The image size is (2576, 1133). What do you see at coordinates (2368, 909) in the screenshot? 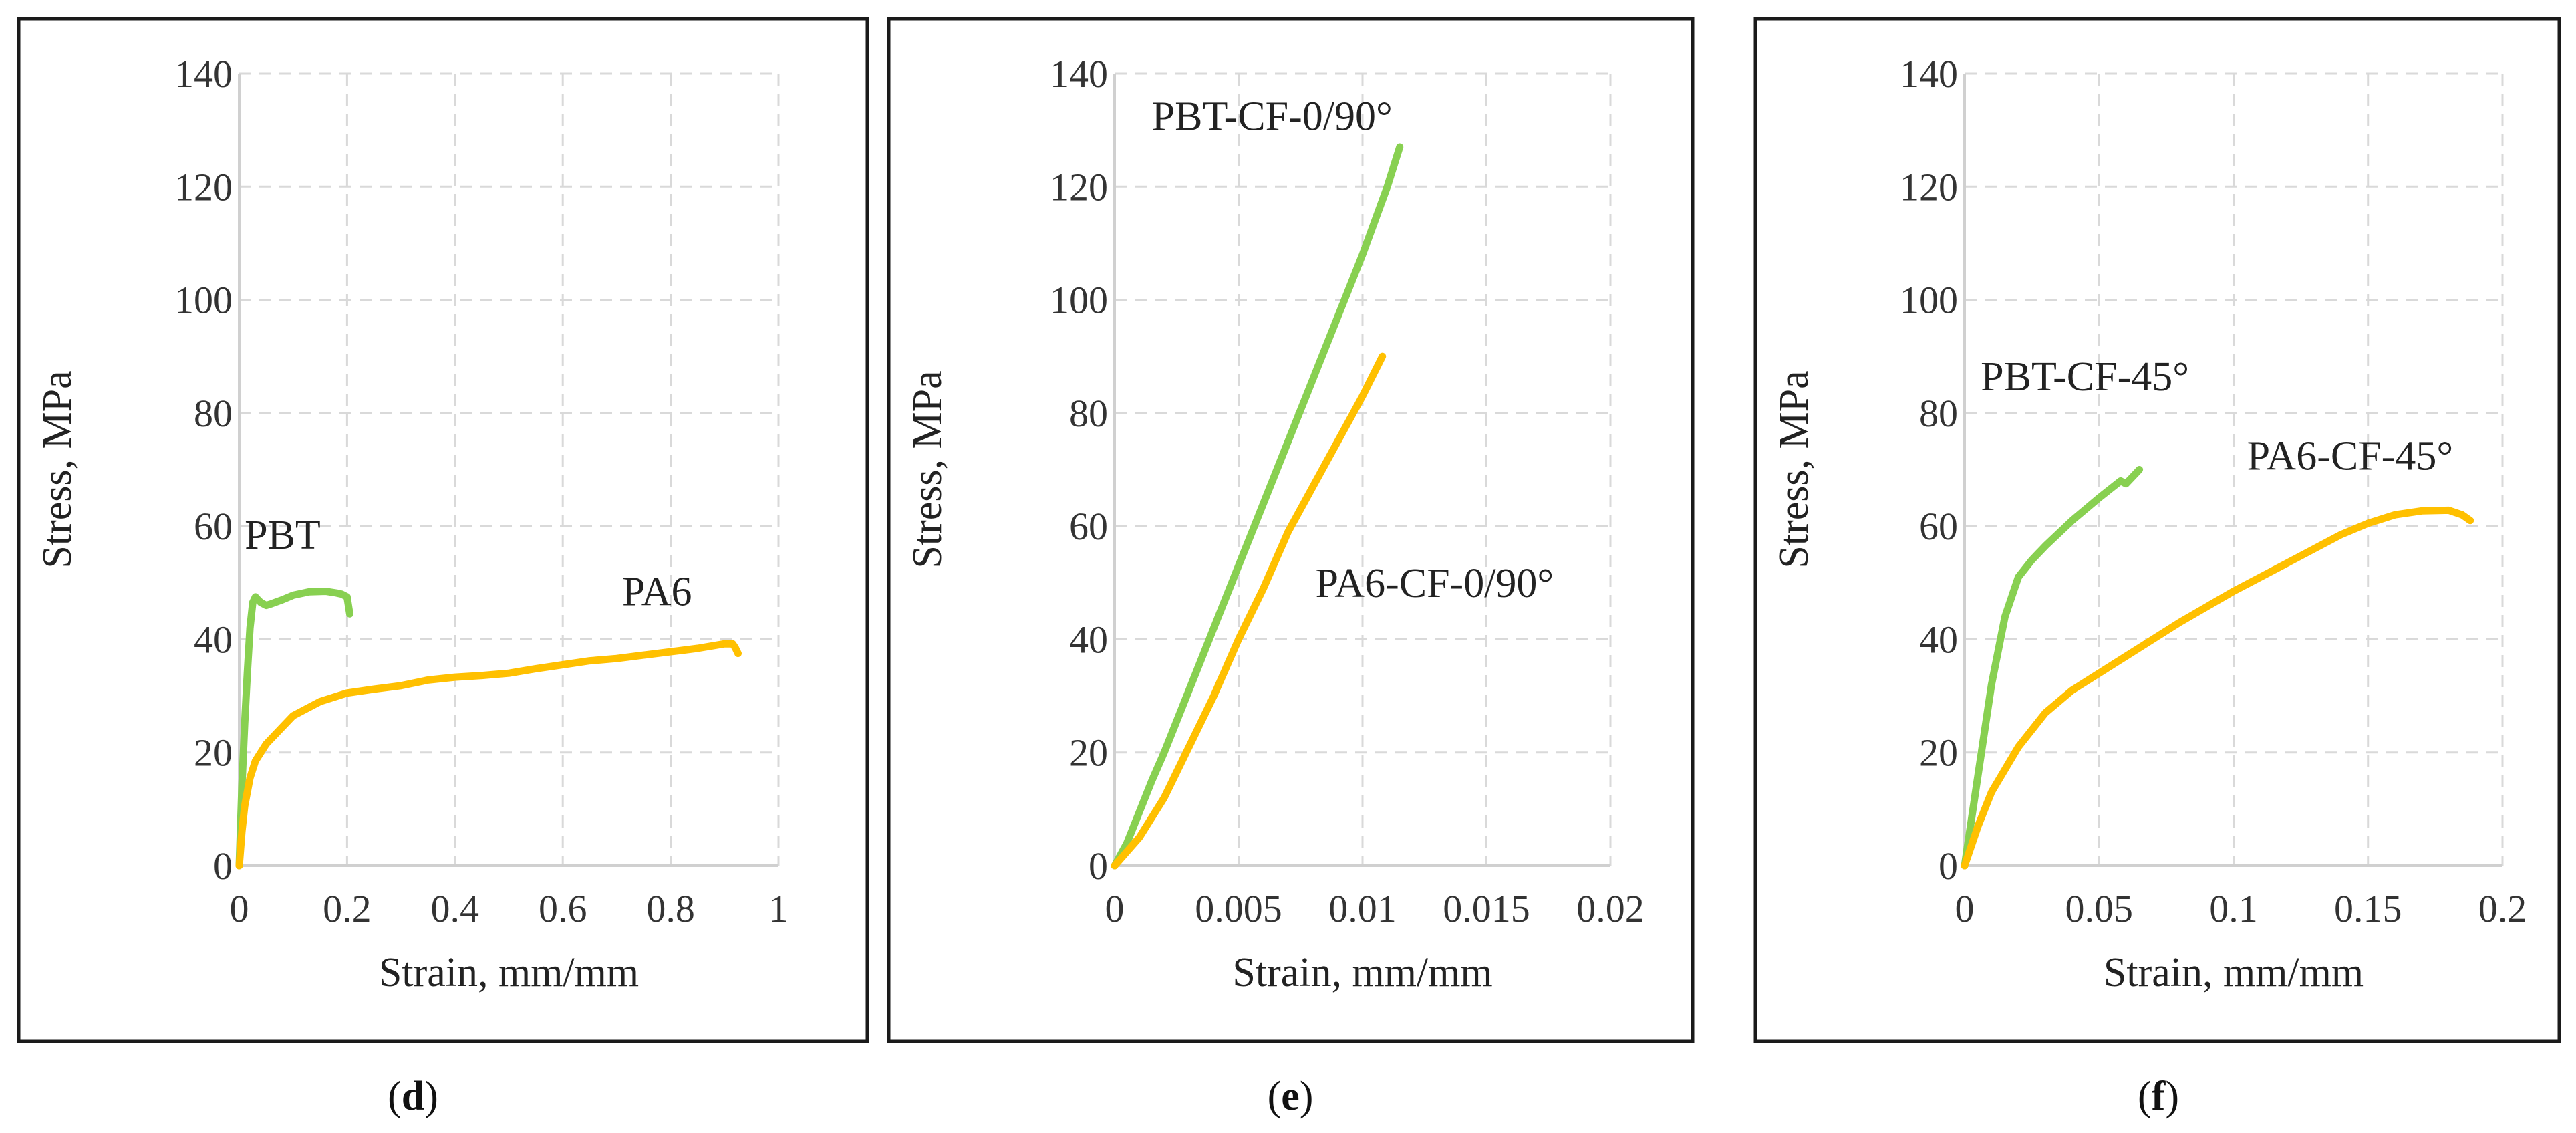
I see `x-tick-label: 0.15` at bounding box center [2368, 909].